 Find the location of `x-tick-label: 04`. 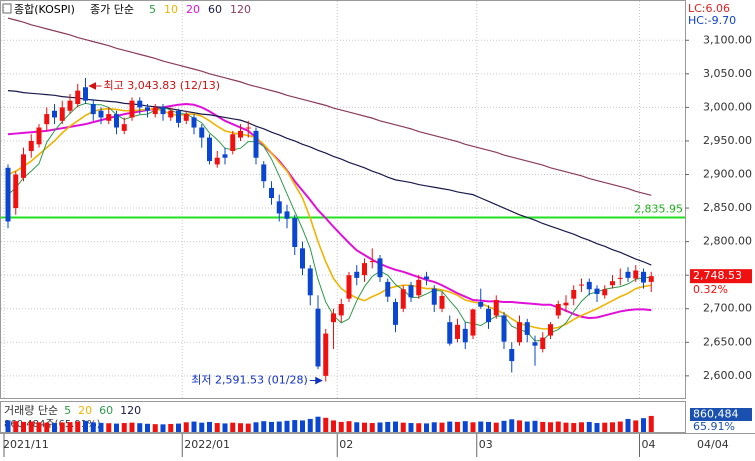

x-tick-label: 04 is located at coordinates (649, 444).